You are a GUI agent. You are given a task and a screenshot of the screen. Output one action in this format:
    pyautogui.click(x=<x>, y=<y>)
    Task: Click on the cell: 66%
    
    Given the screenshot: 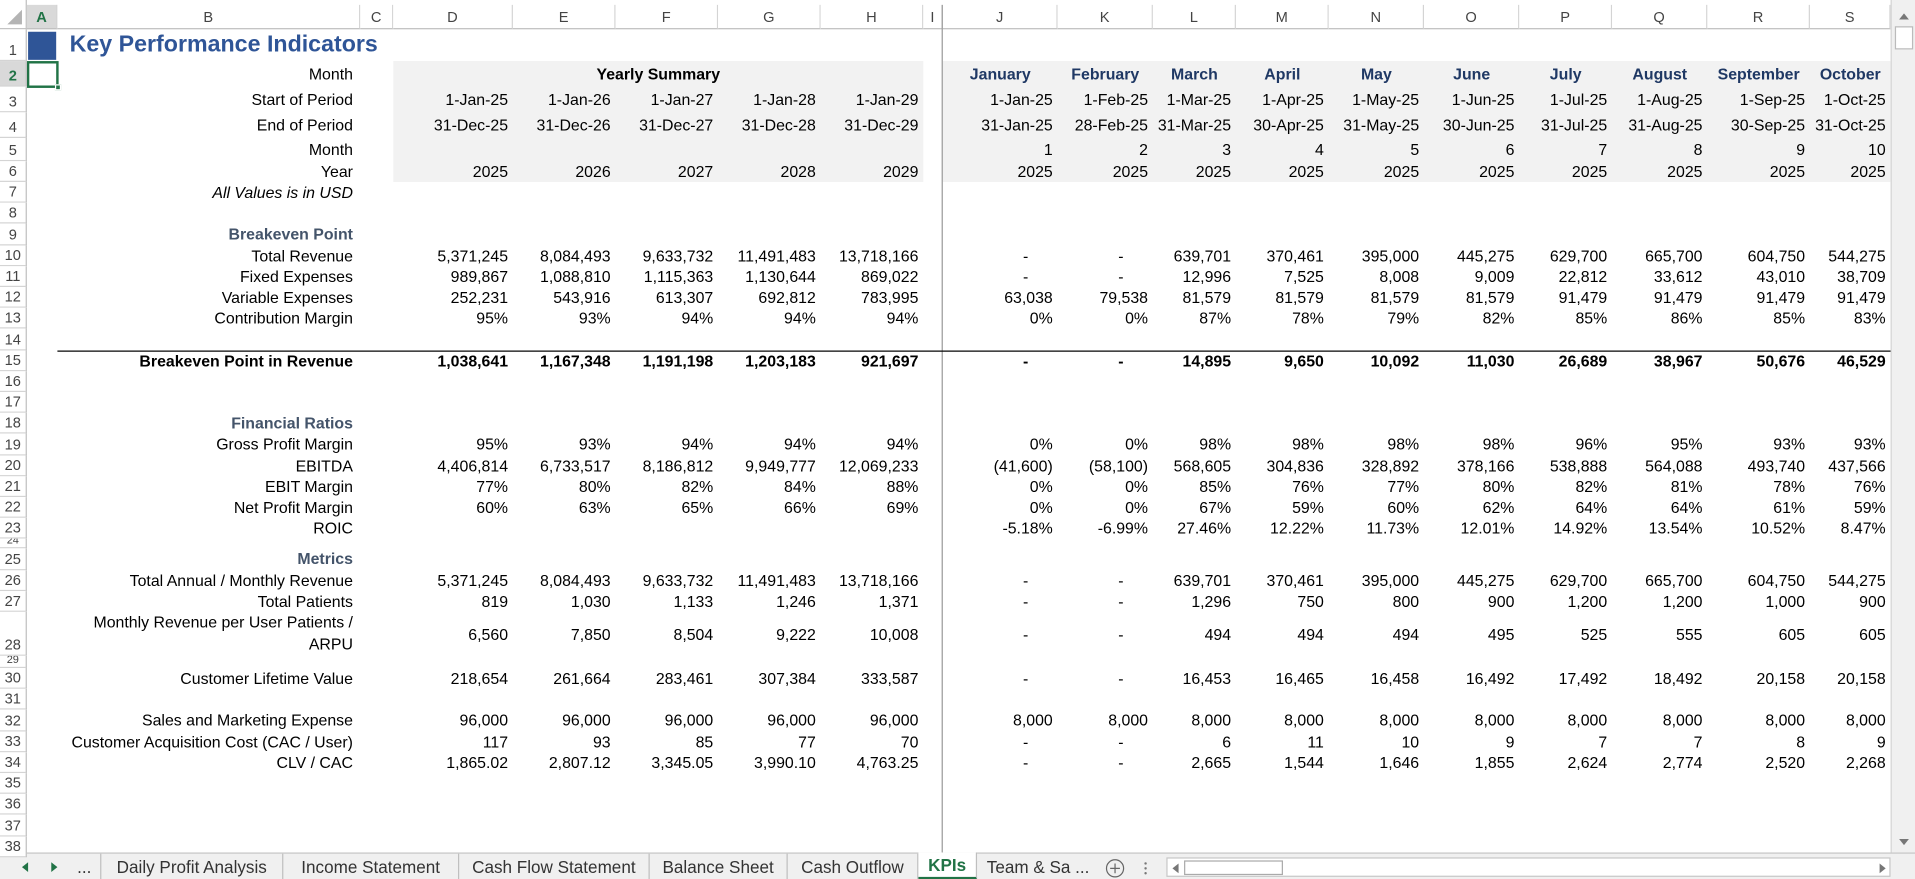 What is the action you would take?
    pyautogui.click(x=800, y=507)
    